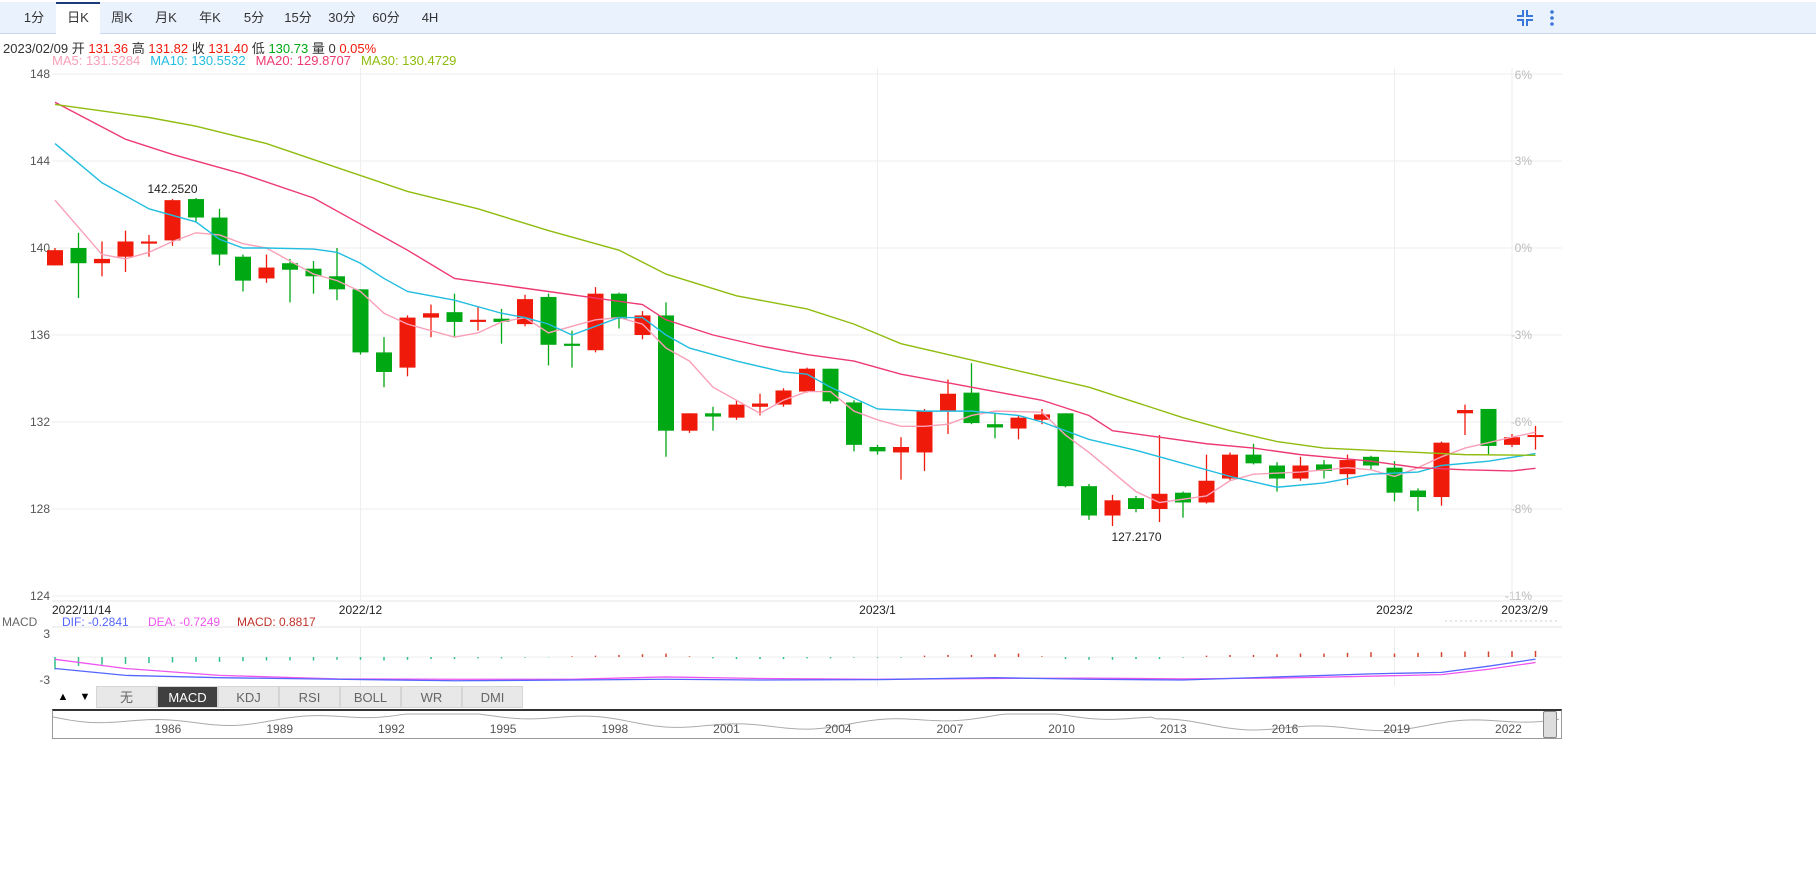  Describe the element at coordinates (358, 48) in the screenshot. I see `change-percent: 0.05%` at that location.